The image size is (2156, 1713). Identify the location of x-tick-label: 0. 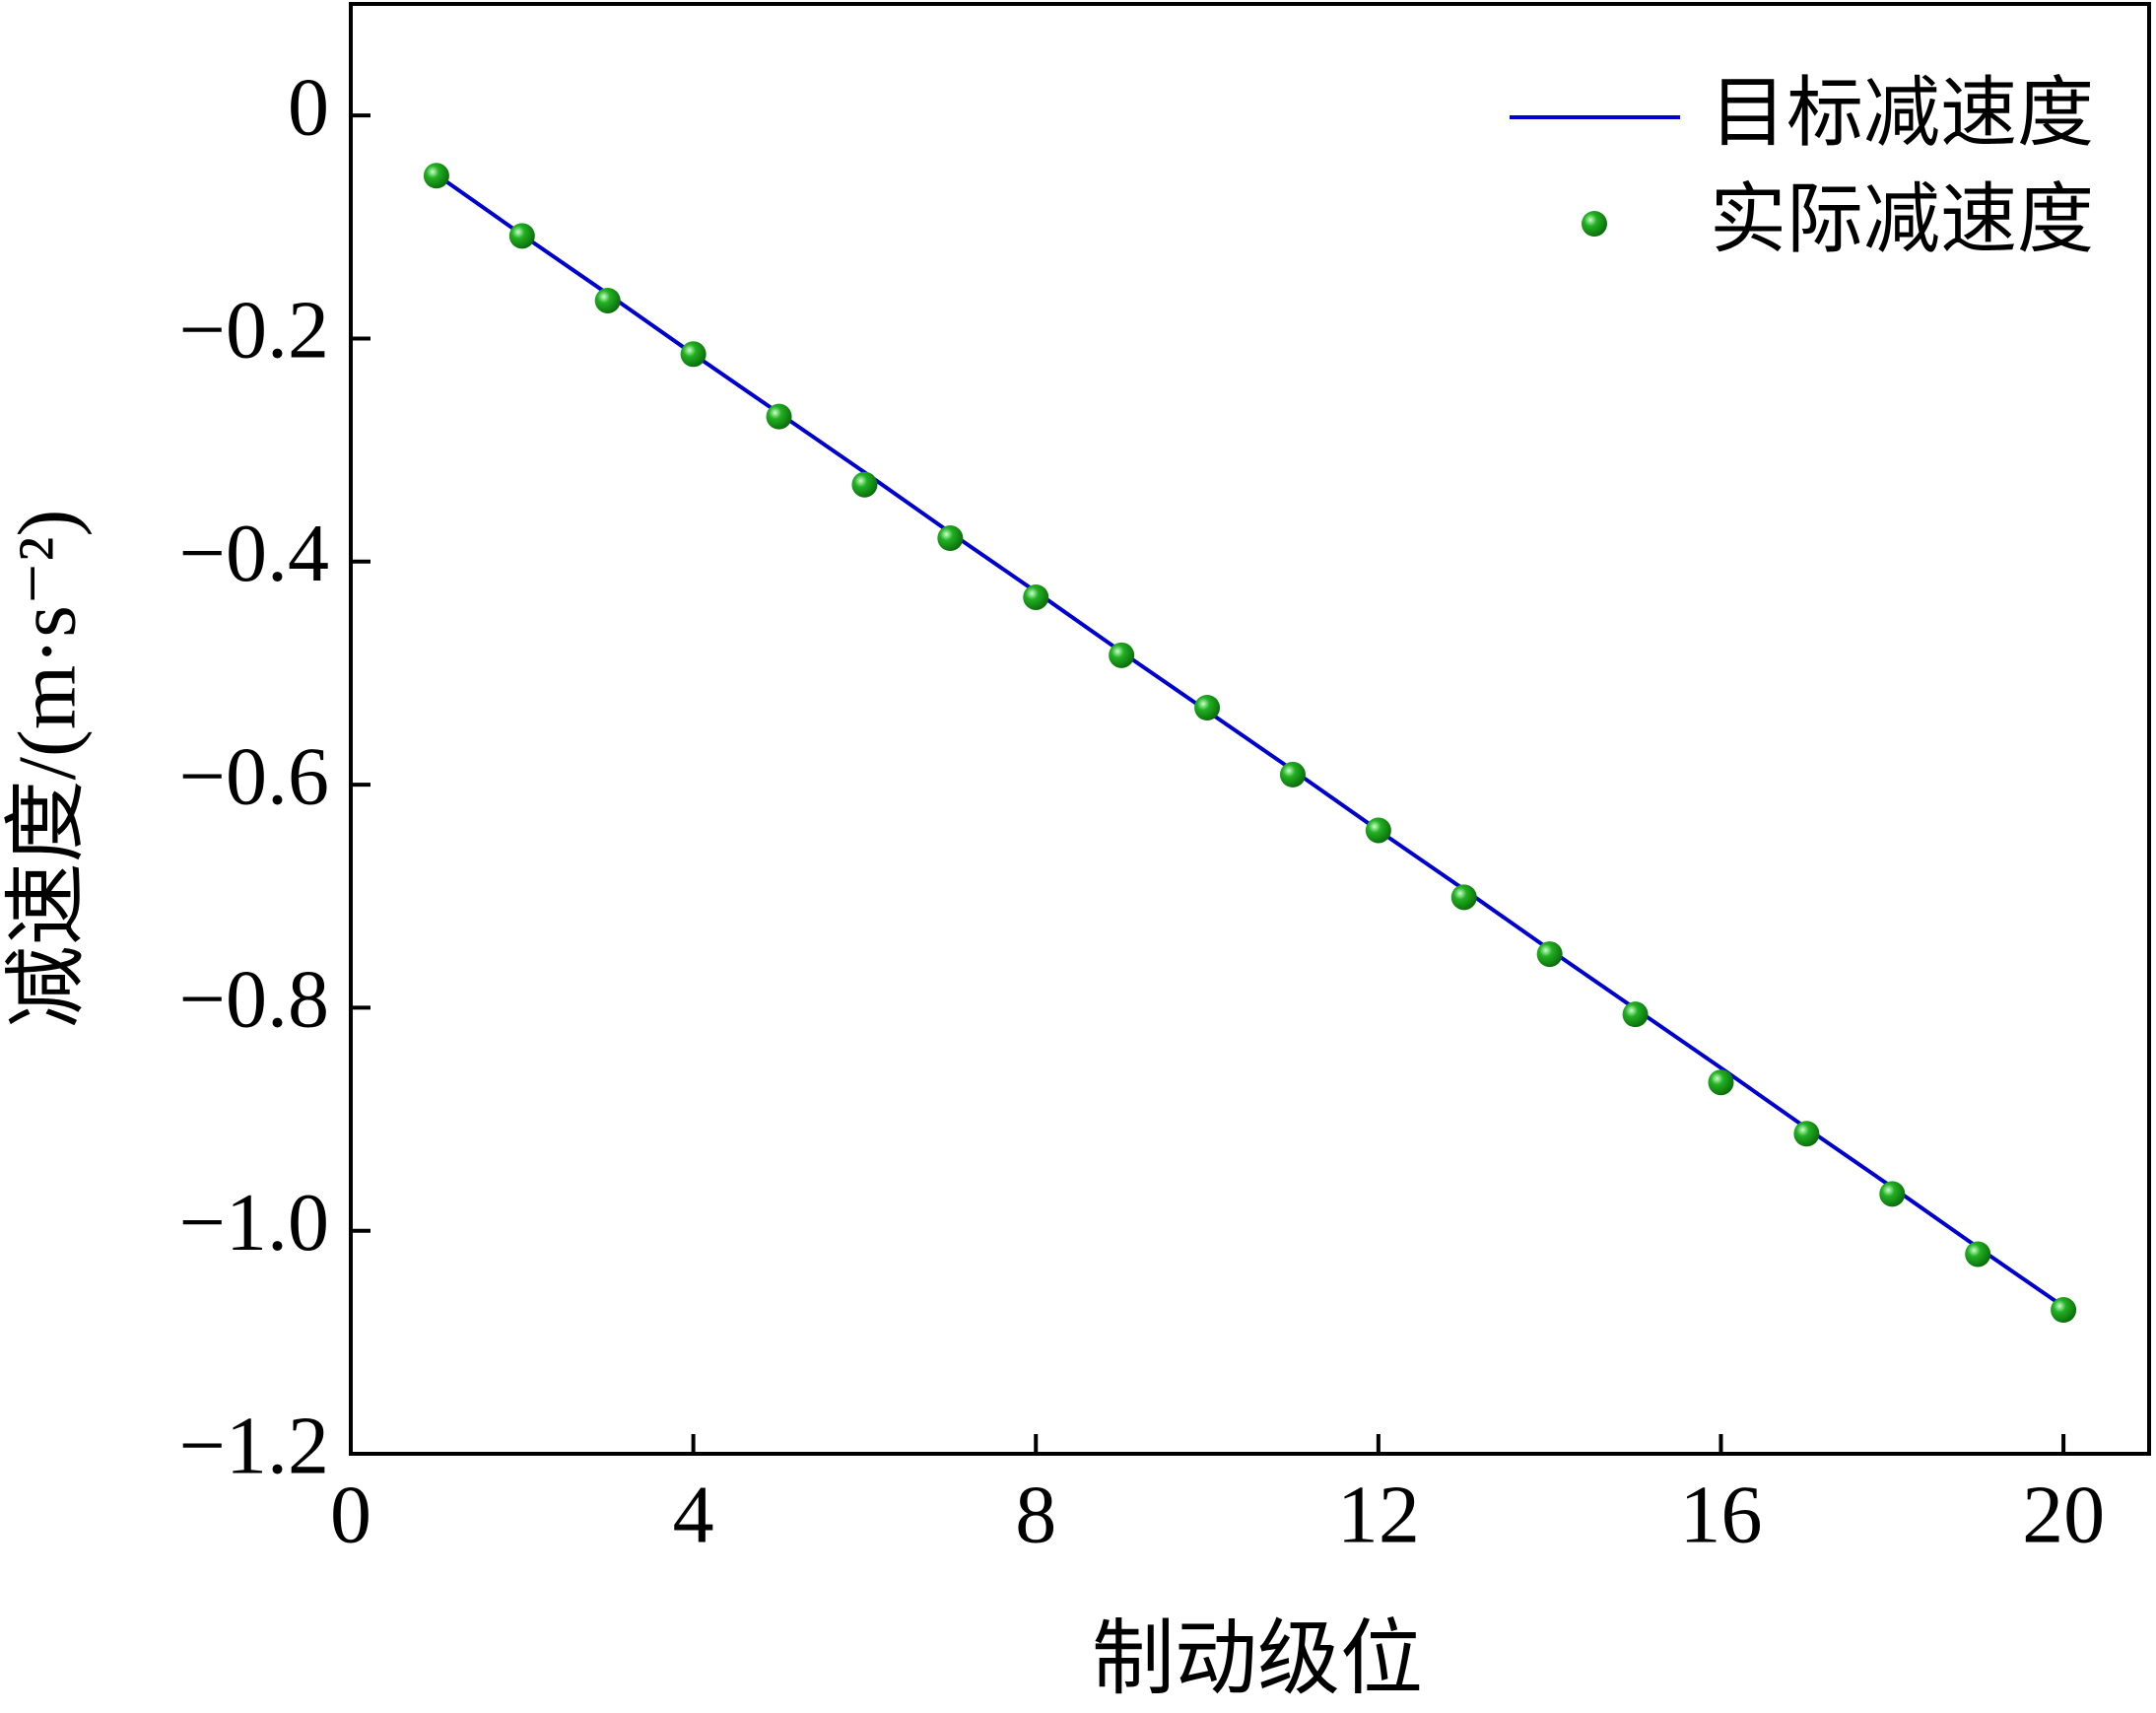
(350, 1514).